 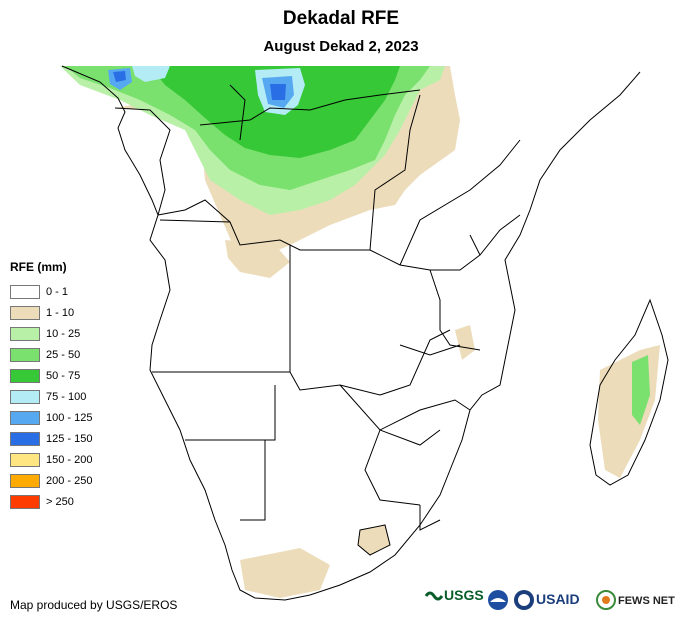 I want to click on legend-label: 1 - 10, so click(x=60, y=312).